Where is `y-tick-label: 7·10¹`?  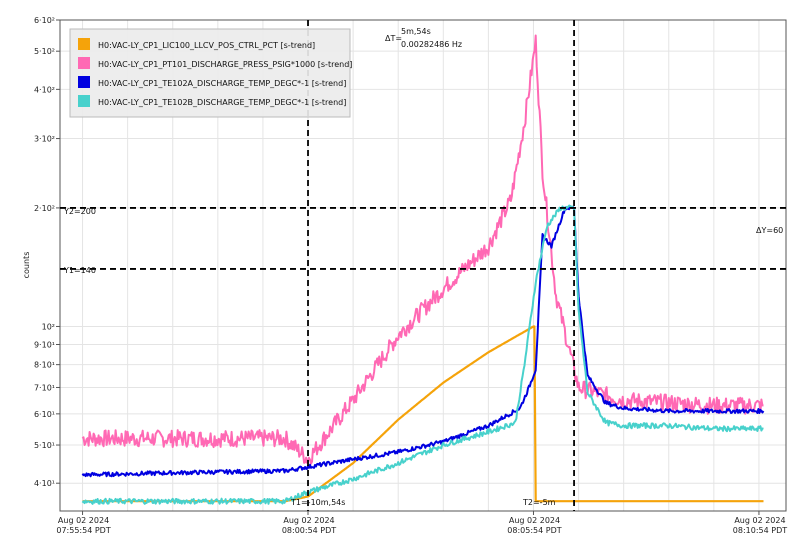 y-tick-label: 7·10¹ is located at coordinates (44, 387).